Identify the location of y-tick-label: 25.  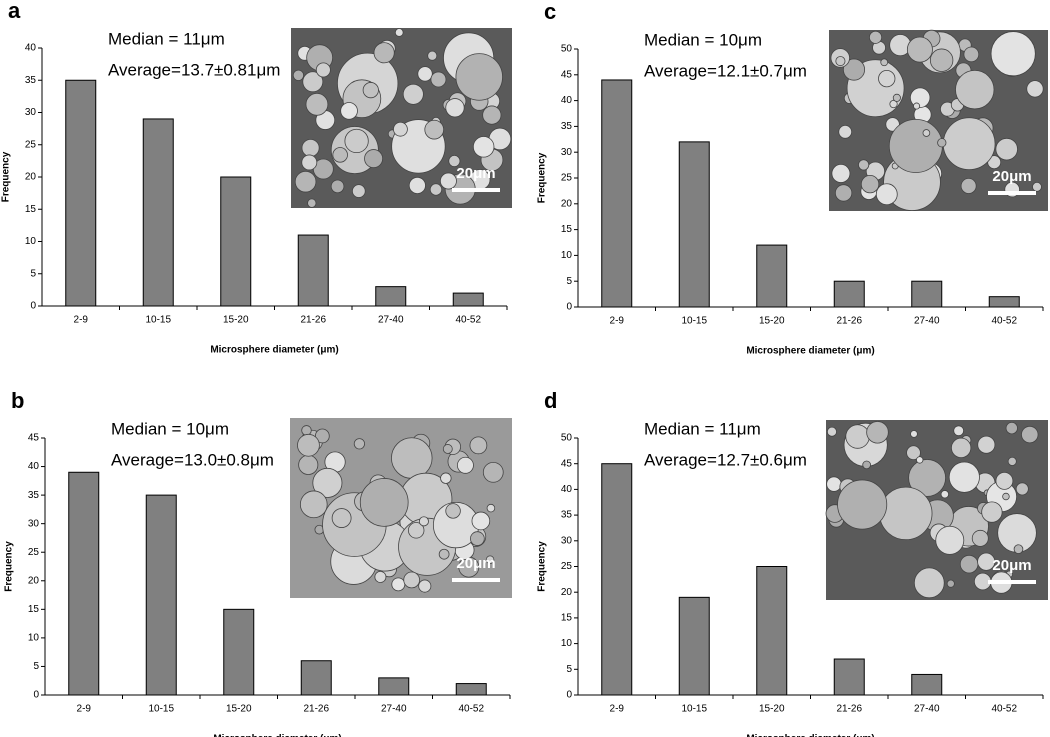
(567, 178).